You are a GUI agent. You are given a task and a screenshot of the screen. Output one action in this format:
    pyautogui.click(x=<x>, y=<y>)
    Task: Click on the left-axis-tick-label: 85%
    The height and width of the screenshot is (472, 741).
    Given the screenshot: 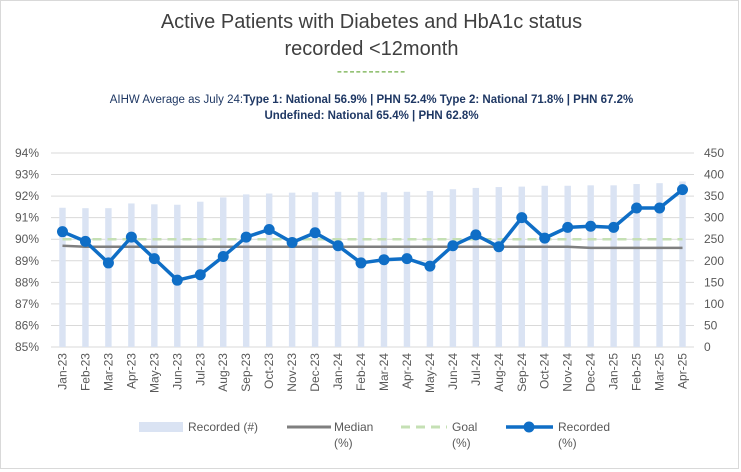 What is the action you would take?
    pyautogui.click(x=27, y=347)
    